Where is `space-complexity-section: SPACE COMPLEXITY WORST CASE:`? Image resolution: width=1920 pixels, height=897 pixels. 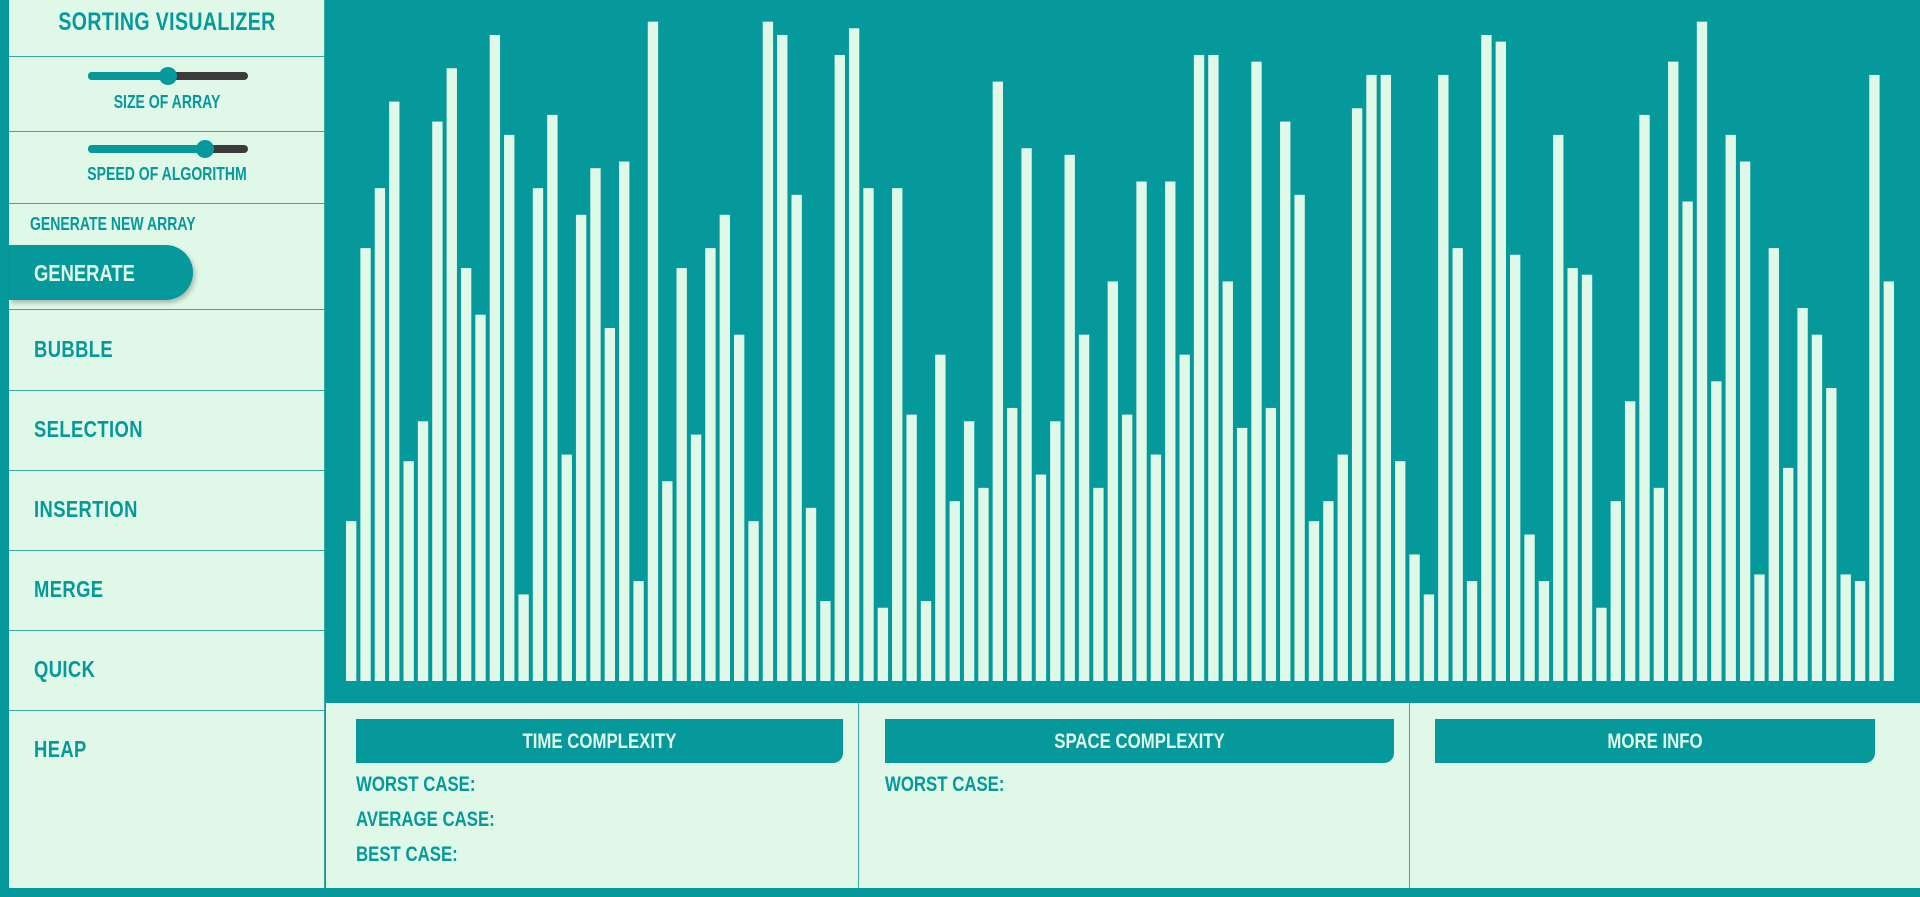
space-complexity-section: SPACE COMPLEXITY WORST CASE: is located at coordinates (1134, 795).